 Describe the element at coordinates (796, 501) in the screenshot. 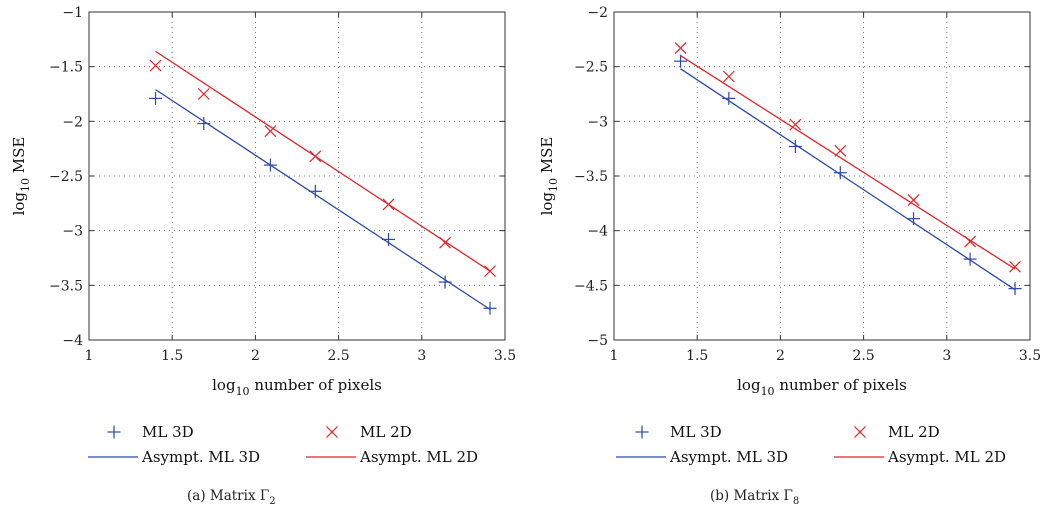

I see `caption-subscript: 8` at that location.